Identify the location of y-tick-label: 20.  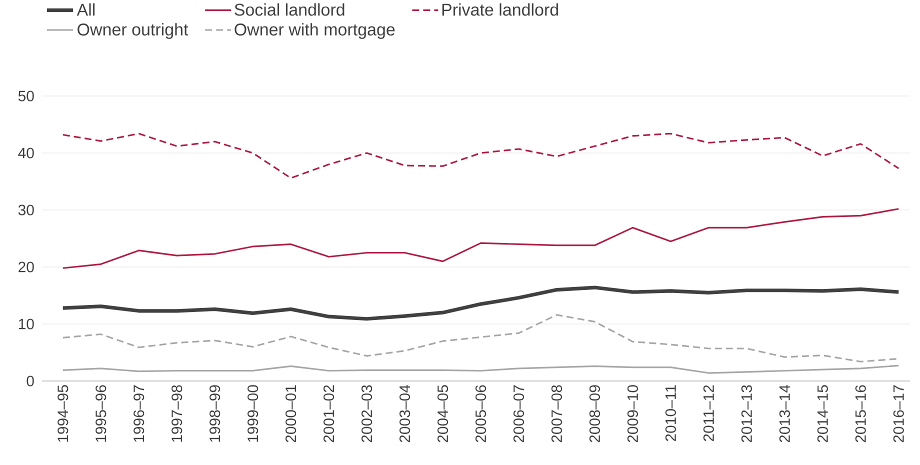
(26, 267).